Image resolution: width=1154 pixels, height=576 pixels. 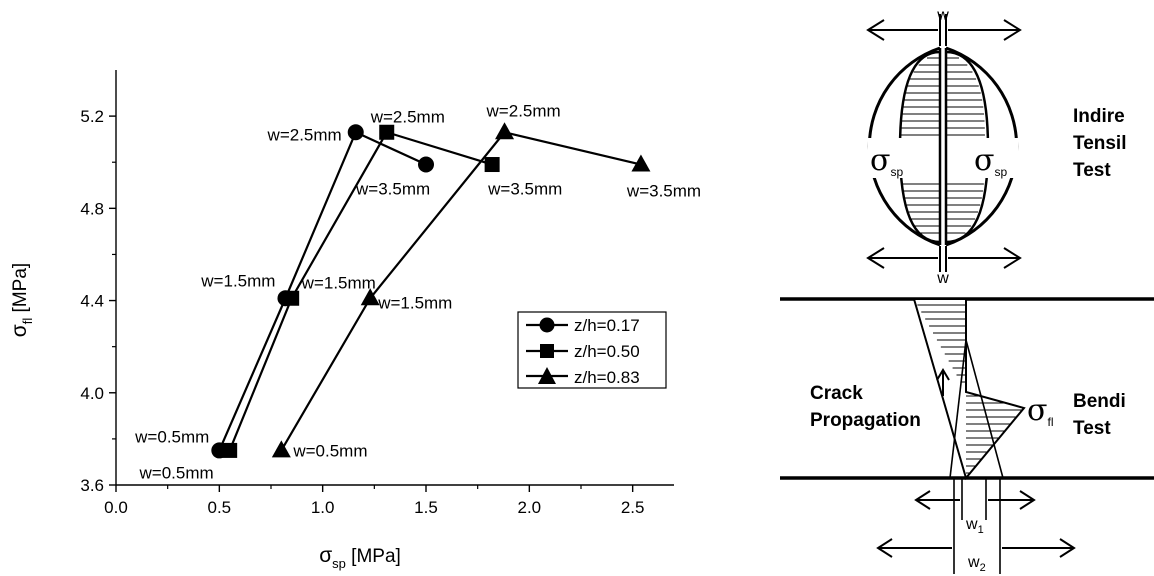 What do you see at coordinates (1100, 143) in the screenshot?
I see `indirect-test-line-2: Tensil` at bounding box center [1100, 143].